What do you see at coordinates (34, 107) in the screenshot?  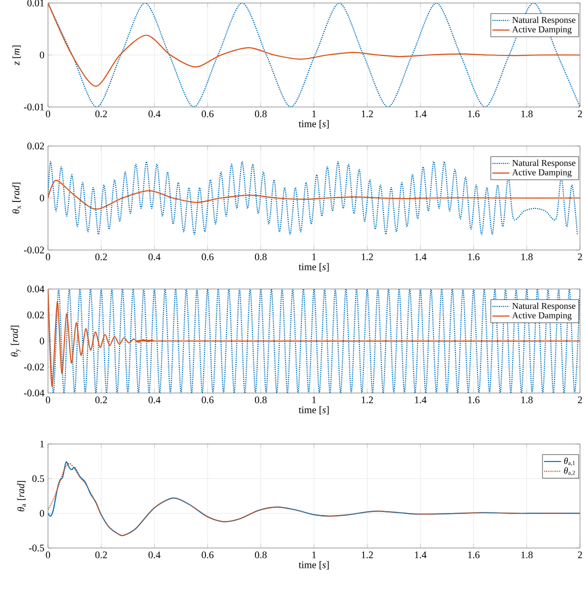 I see `y-tick-label: -0.01` at bounding box center [34, 107].